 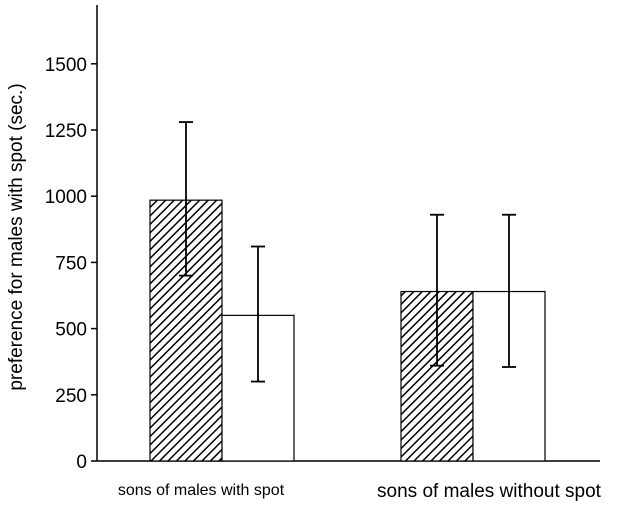 What do you see at coordinates (66, 197) in the screenshot?
I see `y-tick-label: 1000` at bounding box center [66, 197].